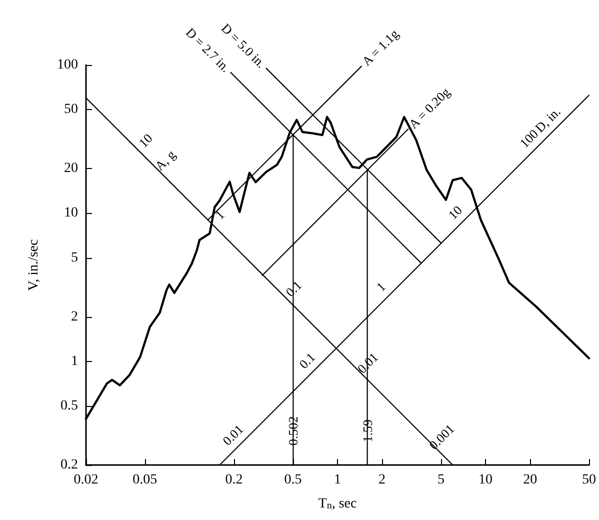 The height and width of the screenshot is (520, 599). What do you see at coordinates (455, 212) in the screenshot?
I see `annotation: 10` at bounding box center [455, 212].